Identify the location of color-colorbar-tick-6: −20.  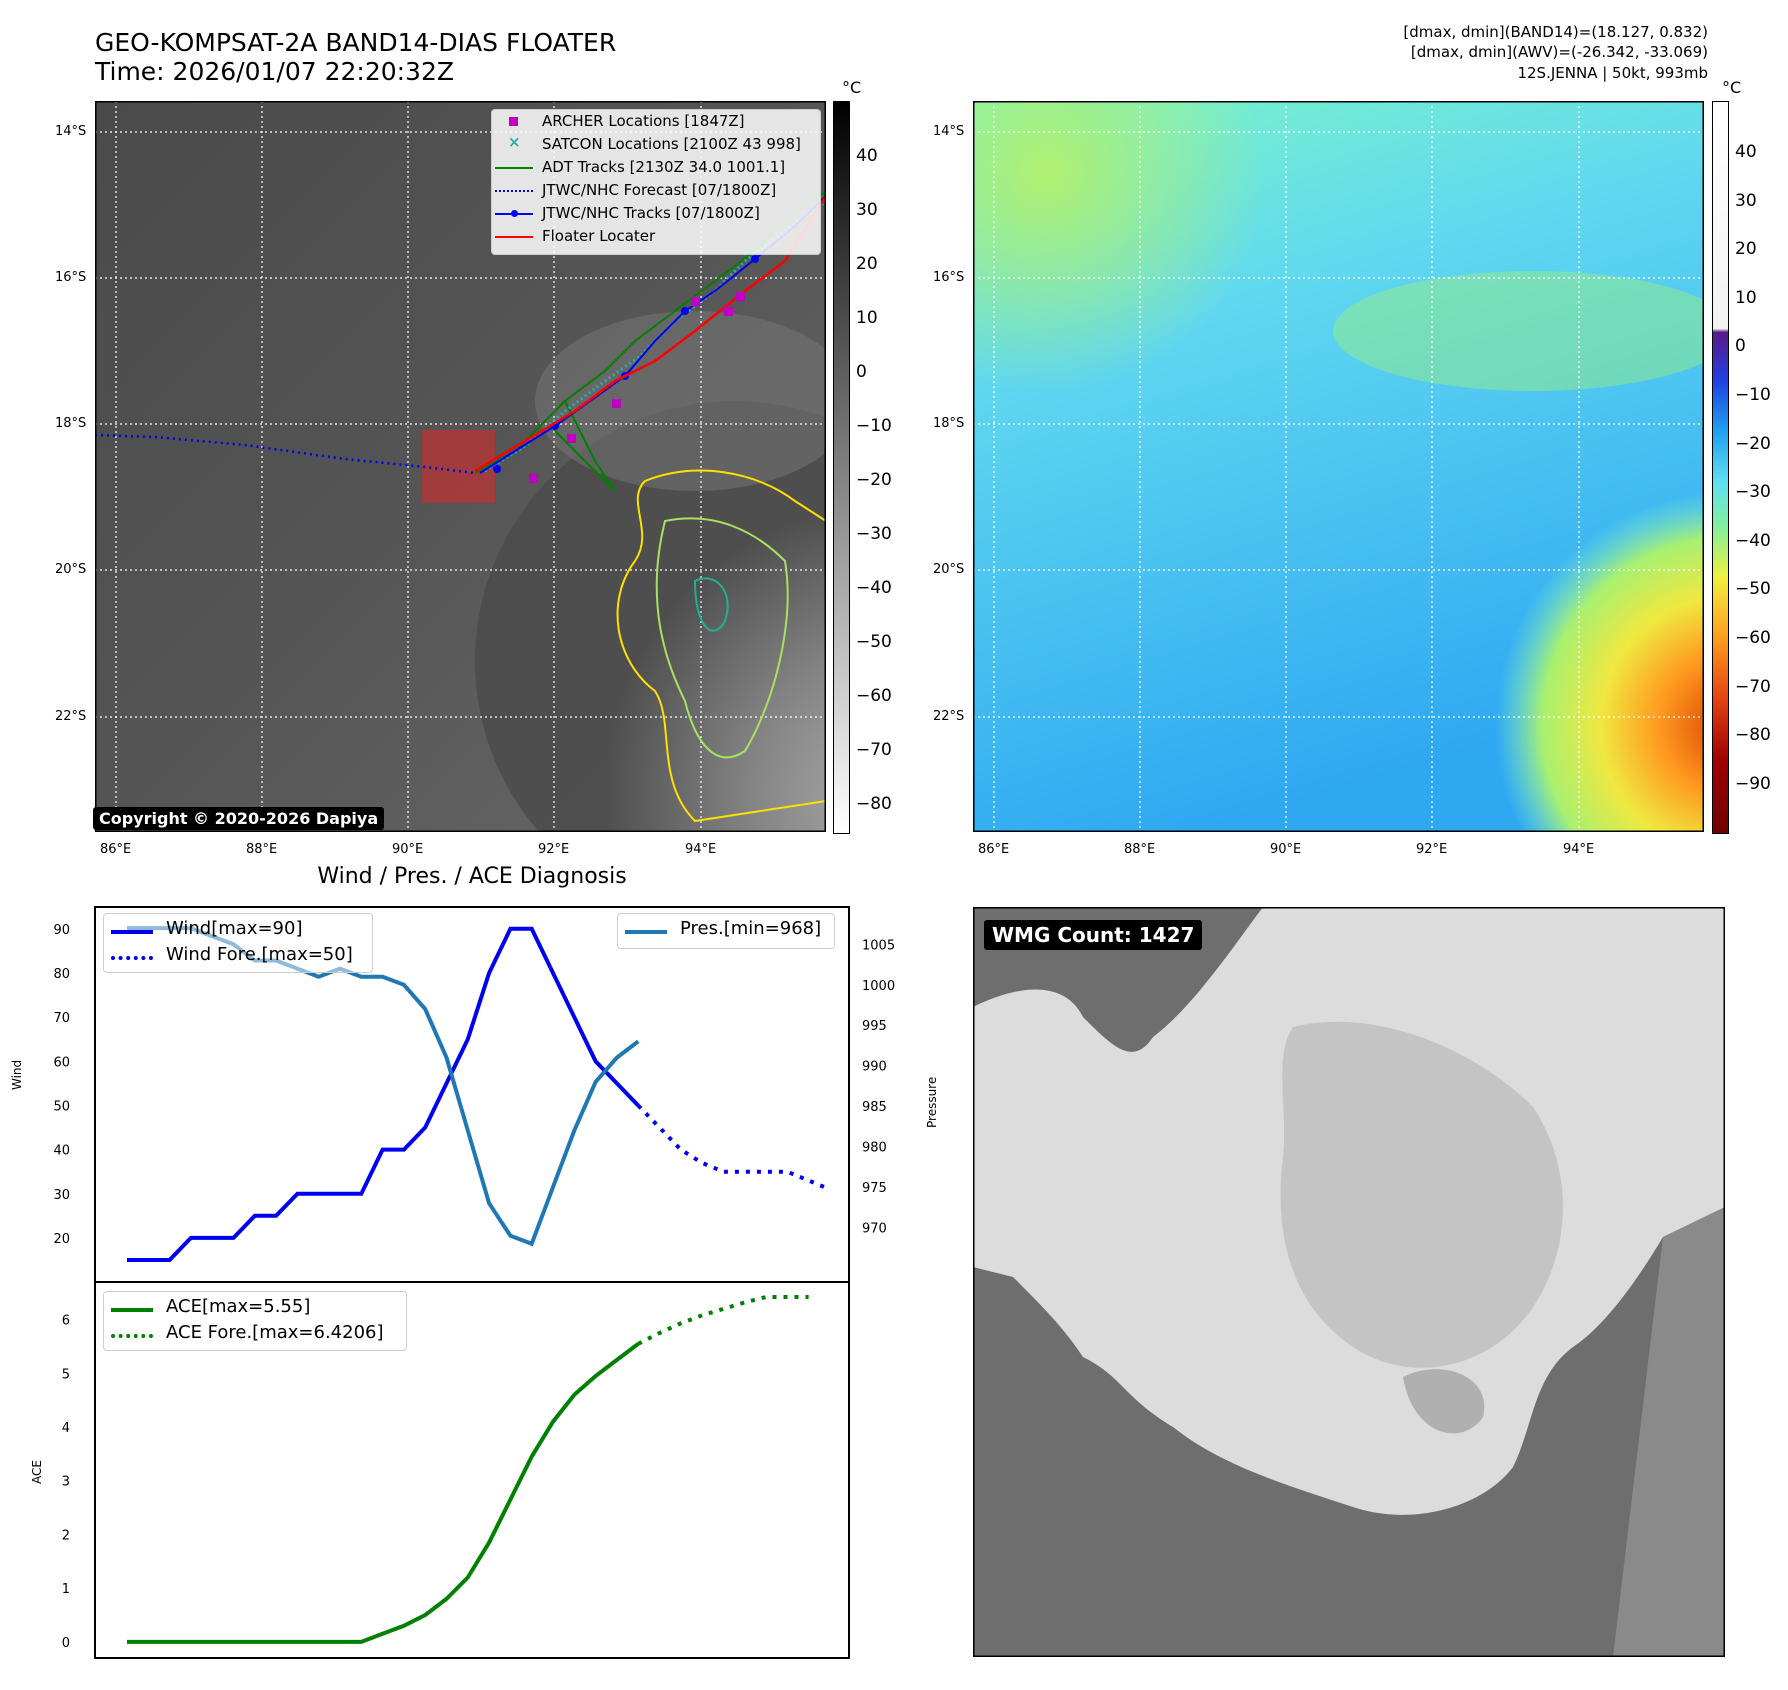
(1753, 443).